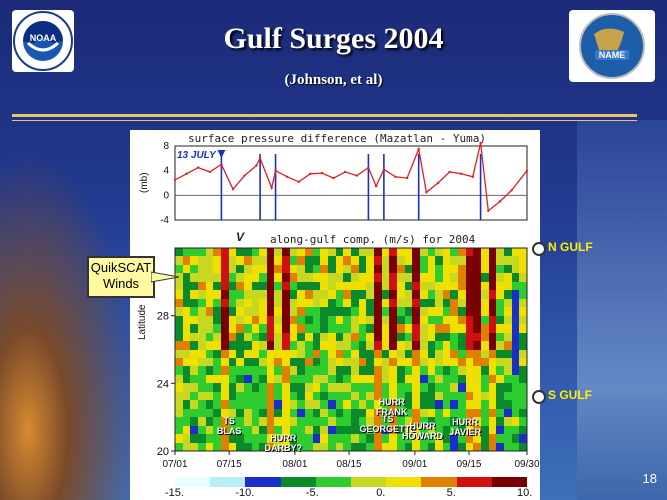  Describe the element at coordinates (174, 493) in the screenshot. I see `colorbar-tick-label: -15.` at that location.